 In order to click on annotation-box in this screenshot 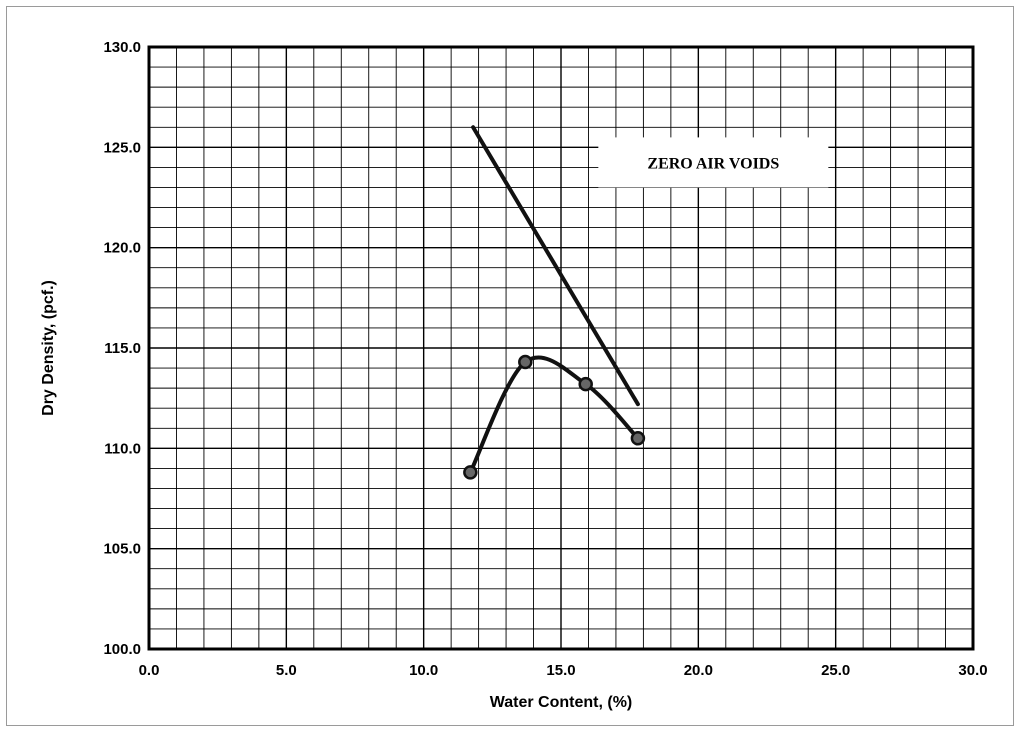, I will do `click(713, 162)`.